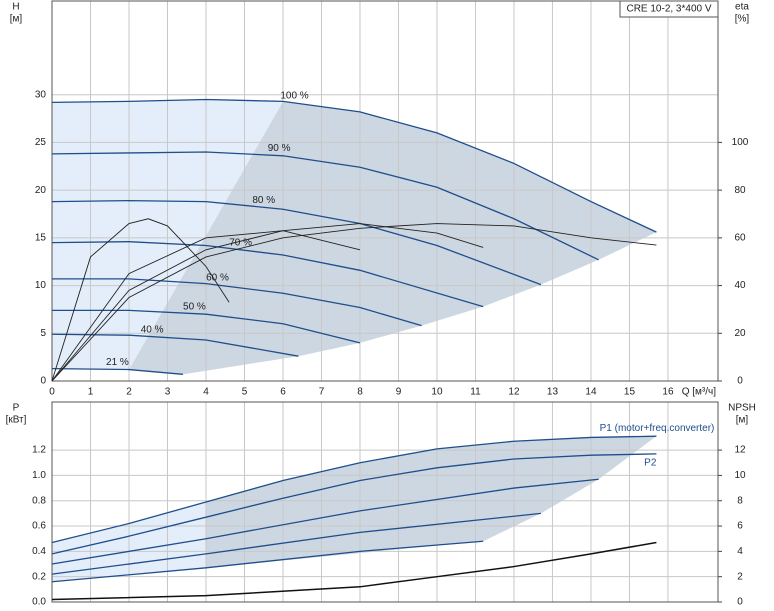  I want to click on y-tick-label: 25, so click(41, 142).